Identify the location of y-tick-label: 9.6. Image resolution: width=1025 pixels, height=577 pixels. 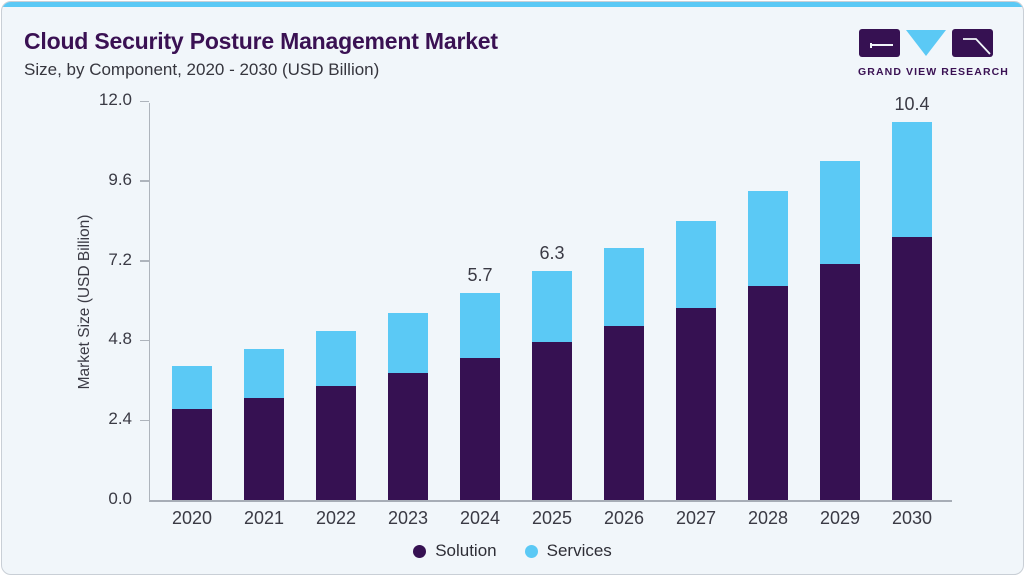
(120, 179).